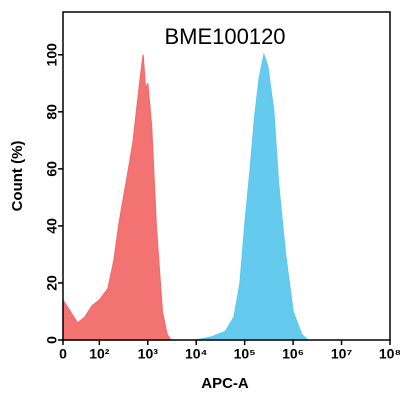 The width and height of the screenshot is (400, 402). What do you see at coordinates (148, 354) in the screenshot?
I see `x-tick-label: 10³` at bounding box center [148, 354].